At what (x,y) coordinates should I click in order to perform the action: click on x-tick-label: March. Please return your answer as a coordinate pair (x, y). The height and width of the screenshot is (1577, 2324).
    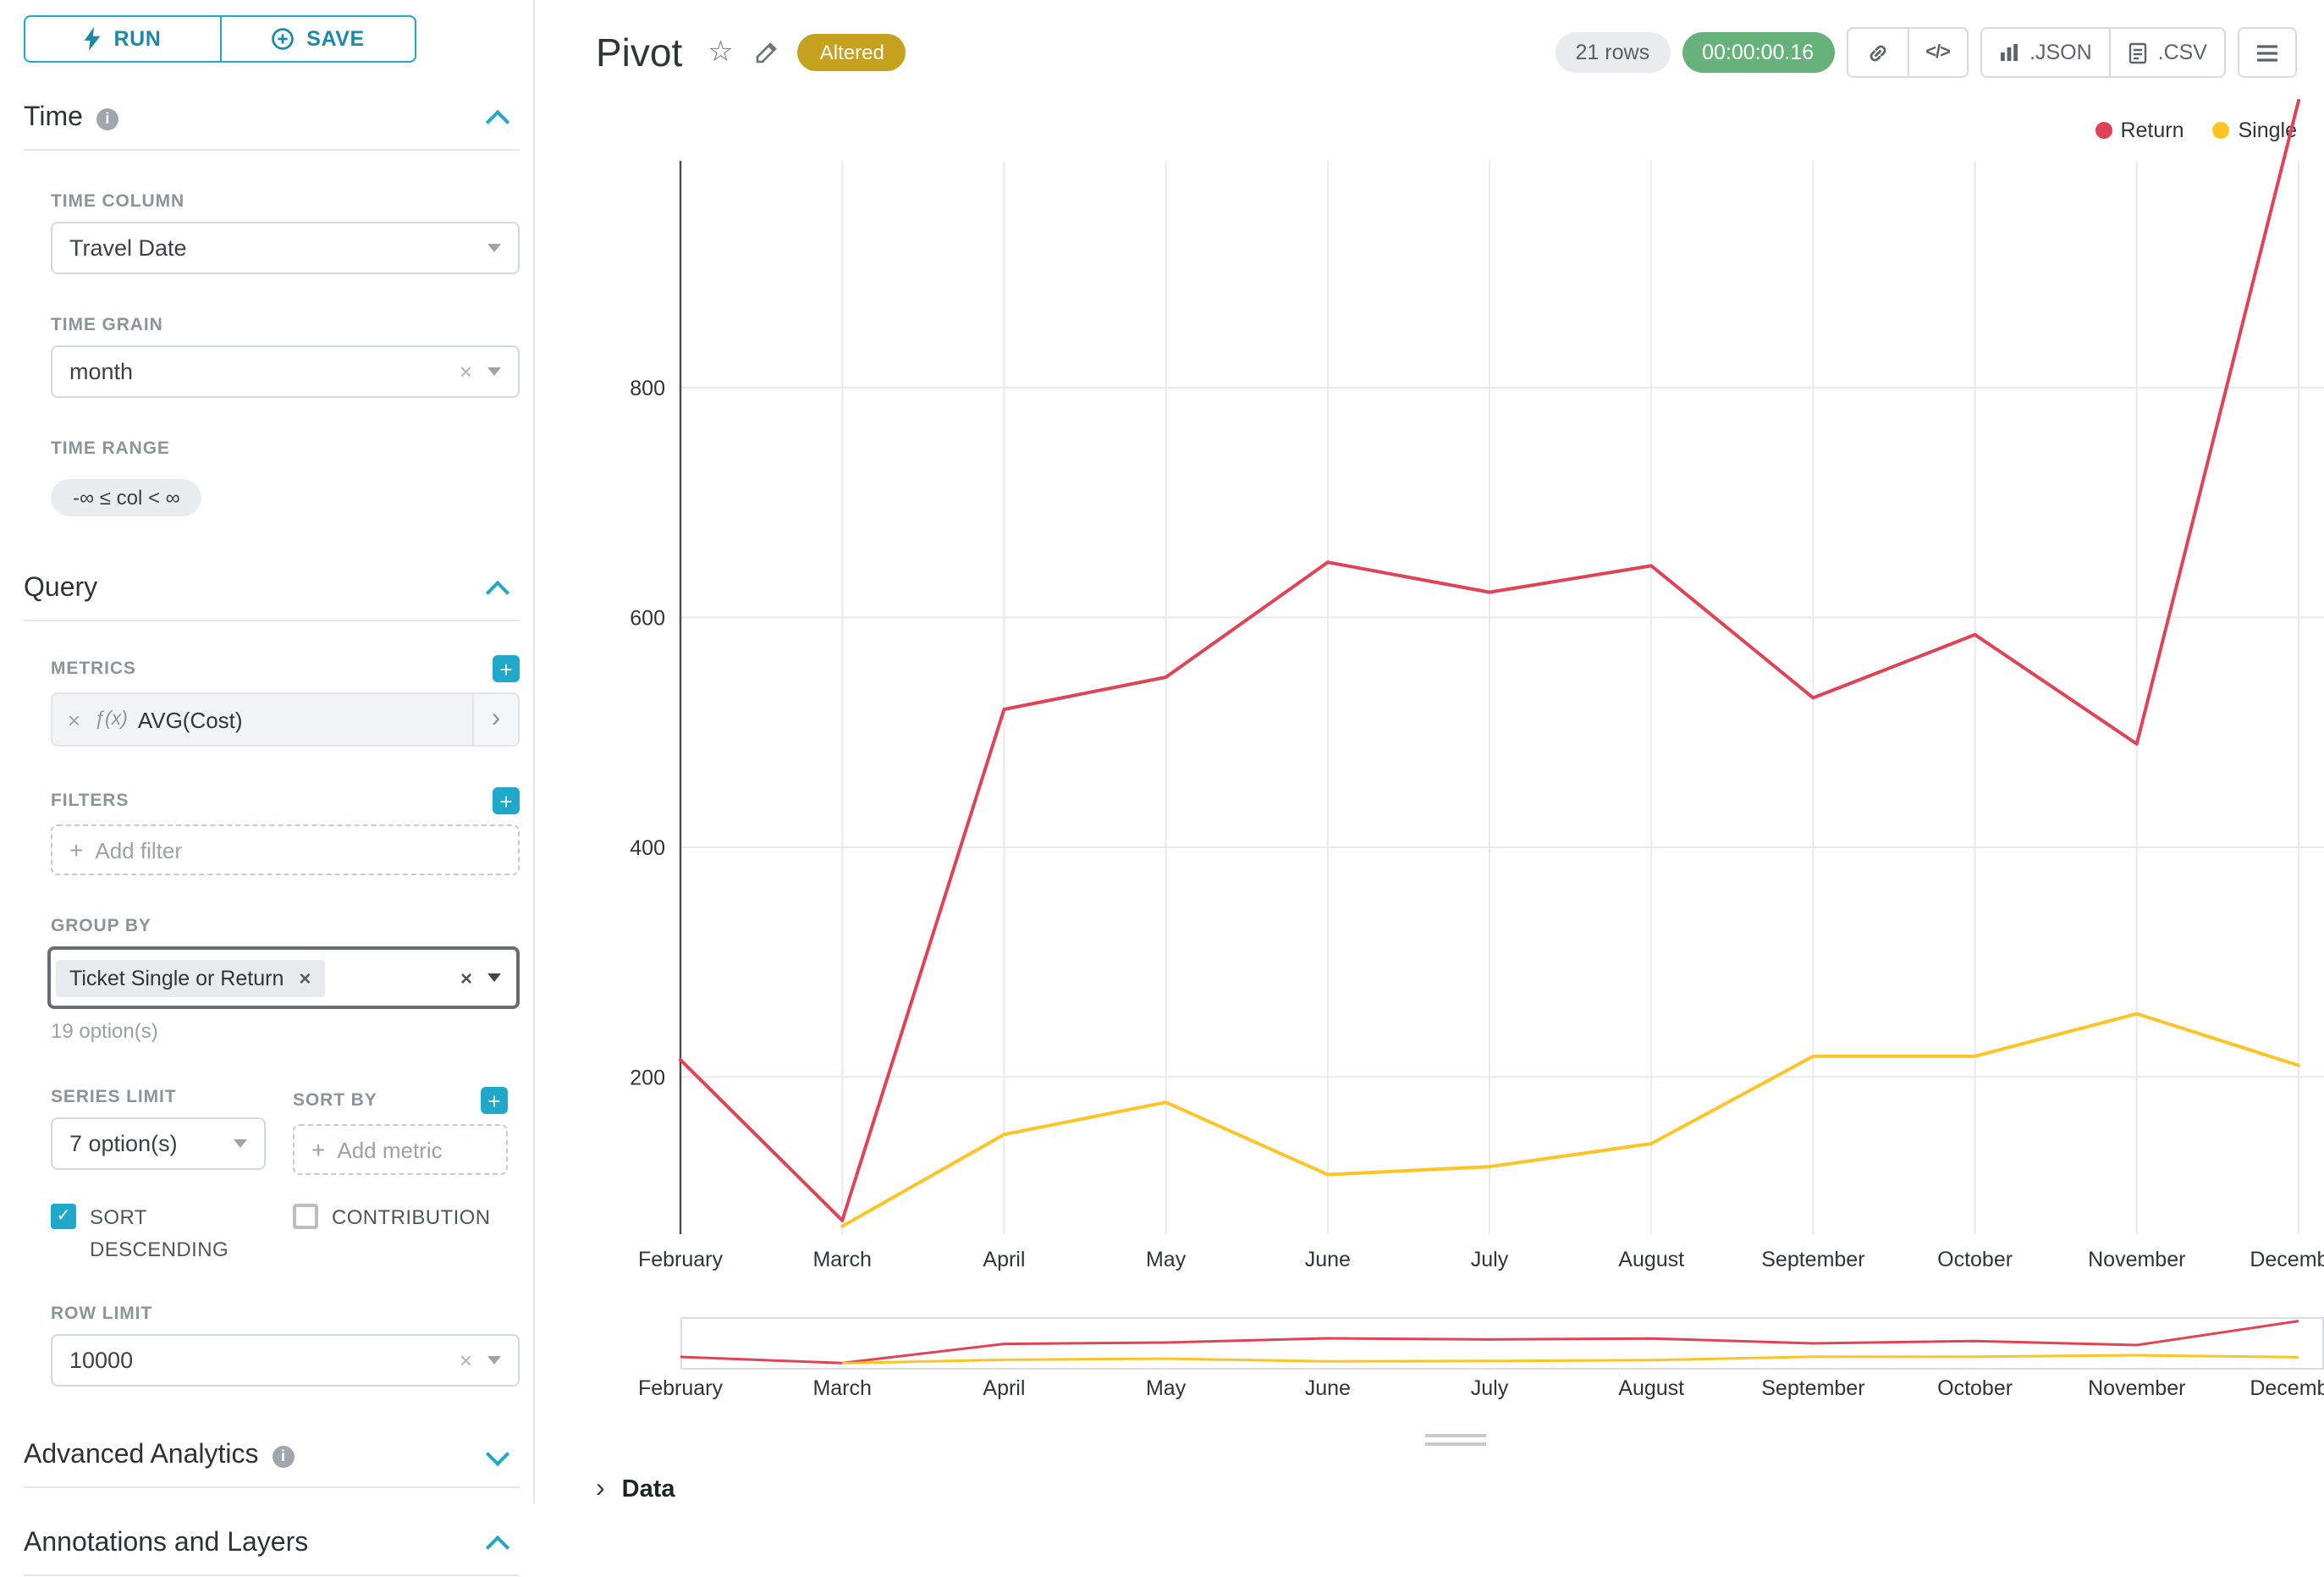
    Looking at the image, I should click on (841, 1259).